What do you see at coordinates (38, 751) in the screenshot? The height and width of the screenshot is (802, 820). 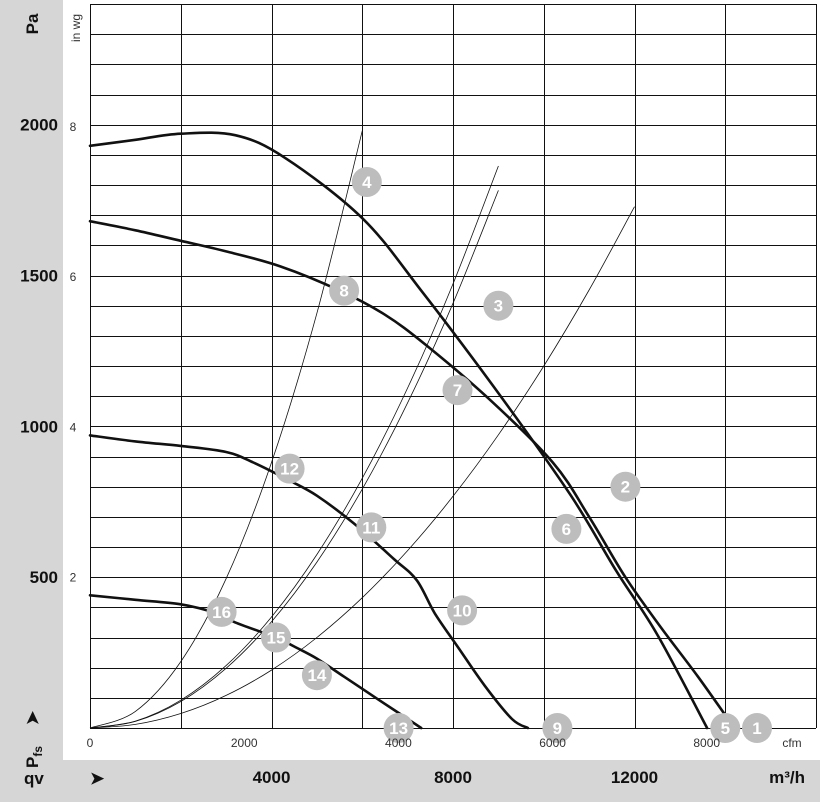 I see `pfs-sub: fs` at bounding box center [38, 751].